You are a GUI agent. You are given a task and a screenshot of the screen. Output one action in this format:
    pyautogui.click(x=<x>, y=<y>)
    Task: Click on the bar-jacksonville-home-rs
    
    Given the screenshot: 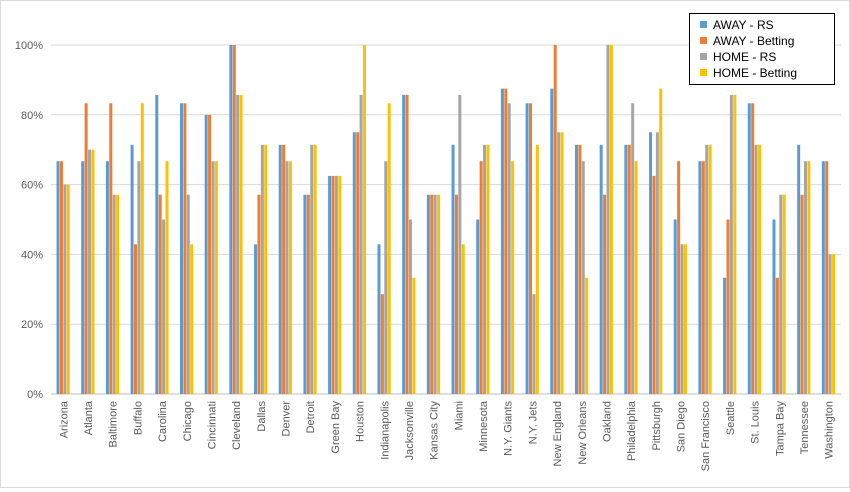 What is the action you would take?
    pyautogui.click(x=410, y=306)
    